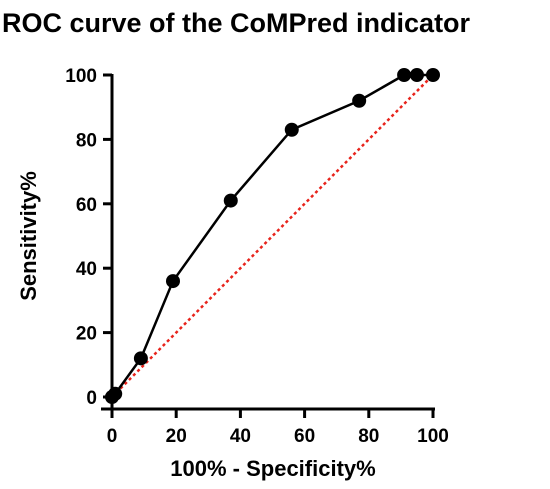 The width and height of the screenshot is (550, 489). What do you see at coordinates (236, 23) in the screenshot?
I see `chart-title: ROC curve of the CoMPred indicator` at bounding box center [236, 23].